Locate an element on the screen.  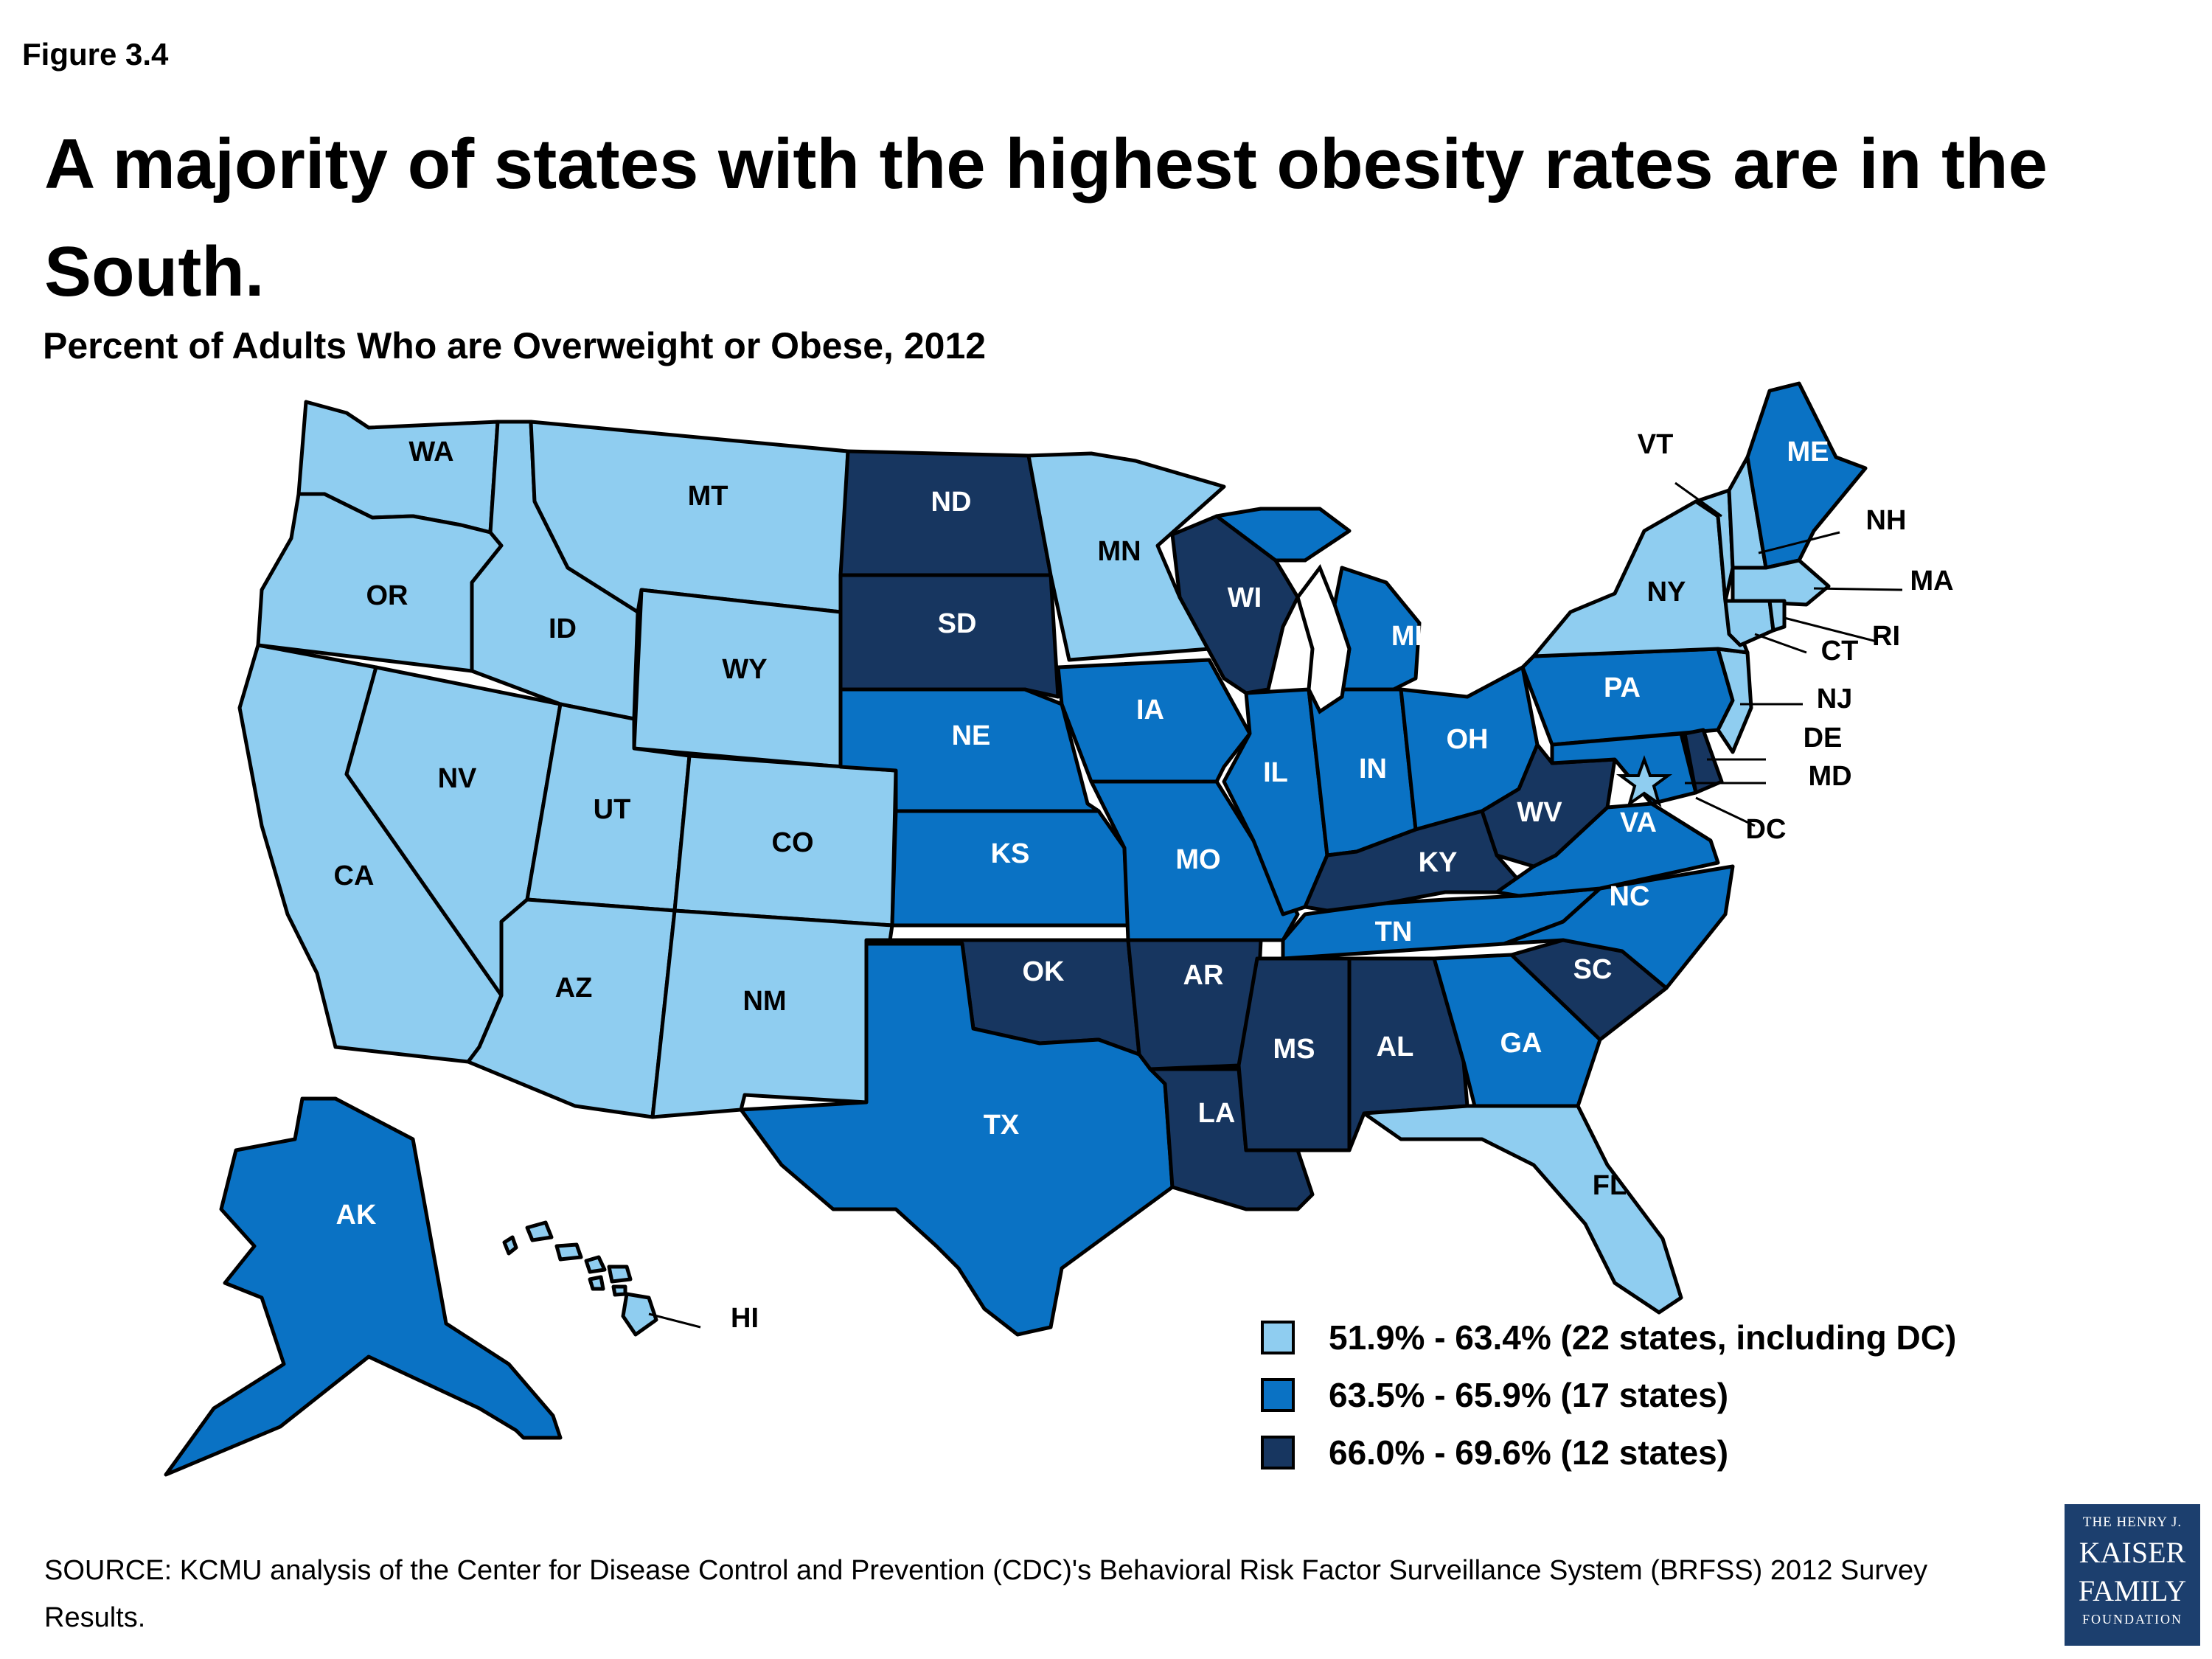
state-HI is located at coordinates (580, 1278).